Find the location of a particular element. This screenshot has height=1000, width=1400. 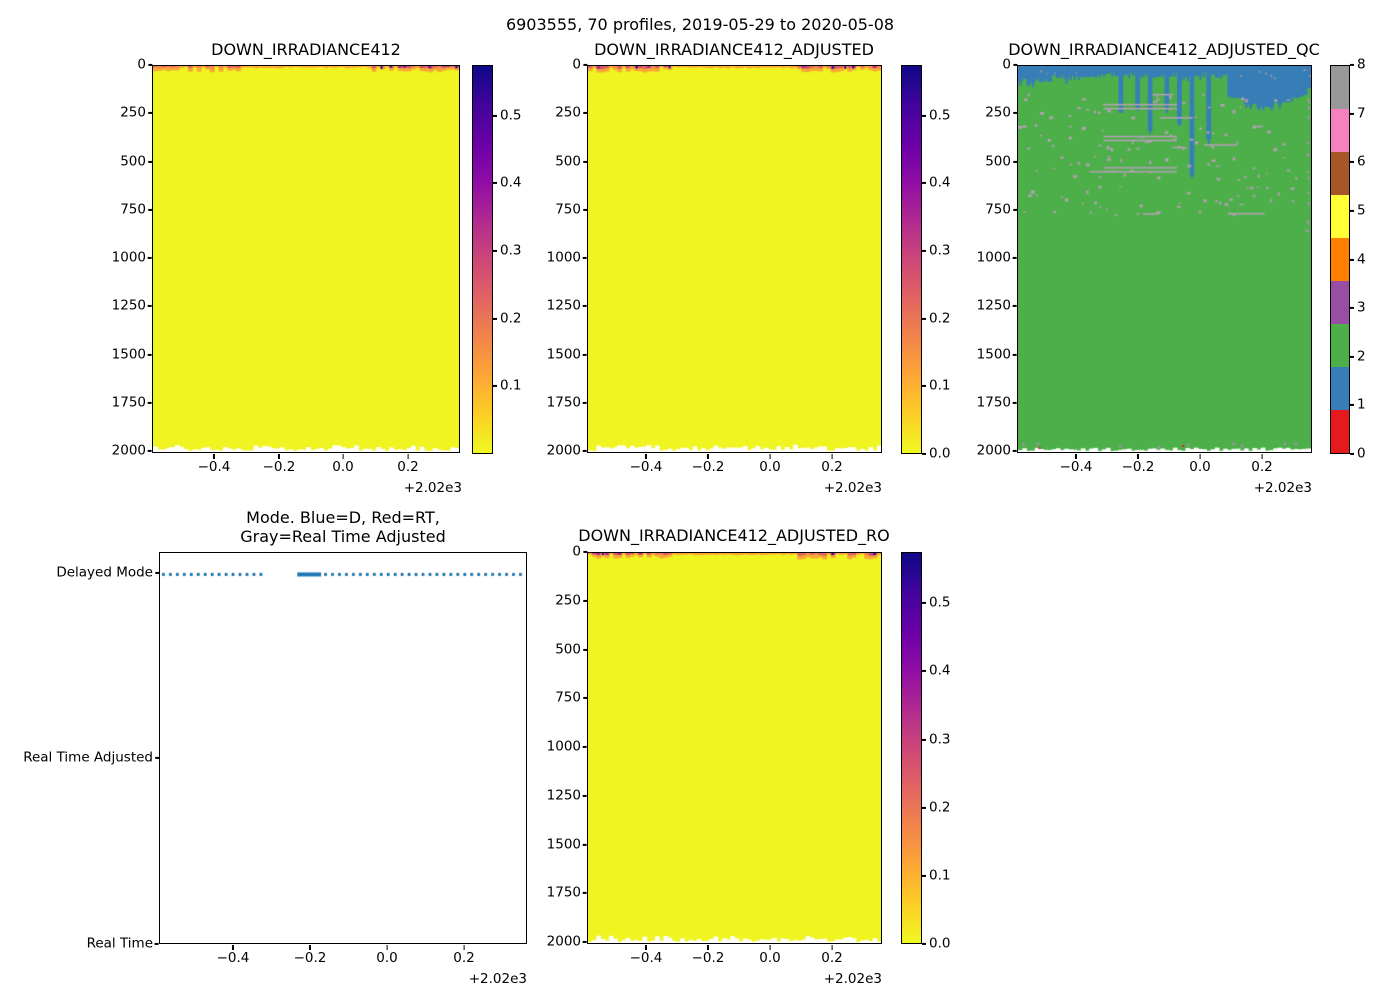

panel5-heatmap is located at coordinates (734, 748).